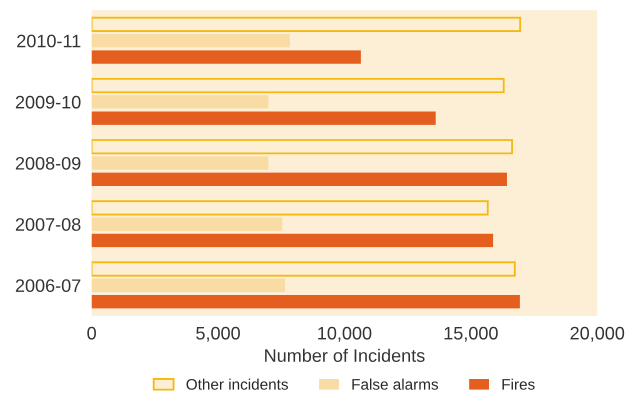  Describe the element at coordinates (345, 355) in the screenshot. I see `x-axis-title: Number of Incidents` at that location.